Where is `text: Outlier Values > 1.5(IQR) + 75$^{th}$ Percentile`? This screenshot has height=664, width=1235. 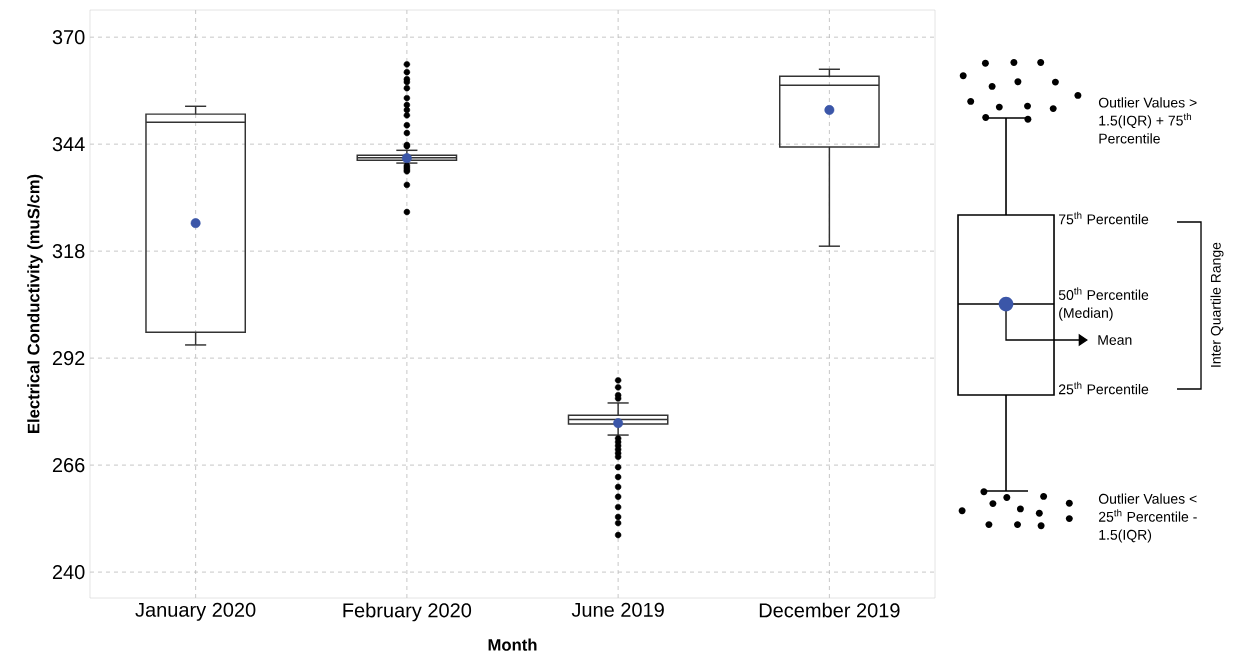
text: Outlier Values > 1.5(IQR) + 75$^{th}$ Percentile is located at coordinates (1147, 120).